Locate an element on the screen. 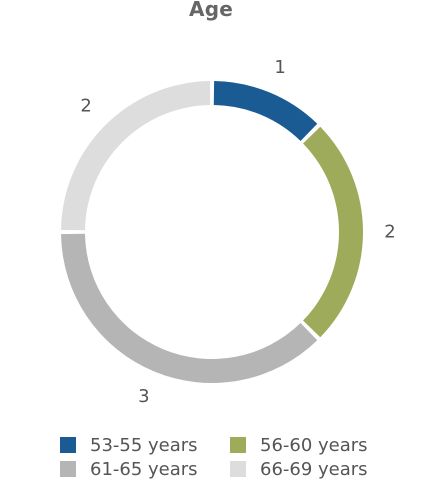  data-label-66-69: 2 is located at coordinates (85, 106).